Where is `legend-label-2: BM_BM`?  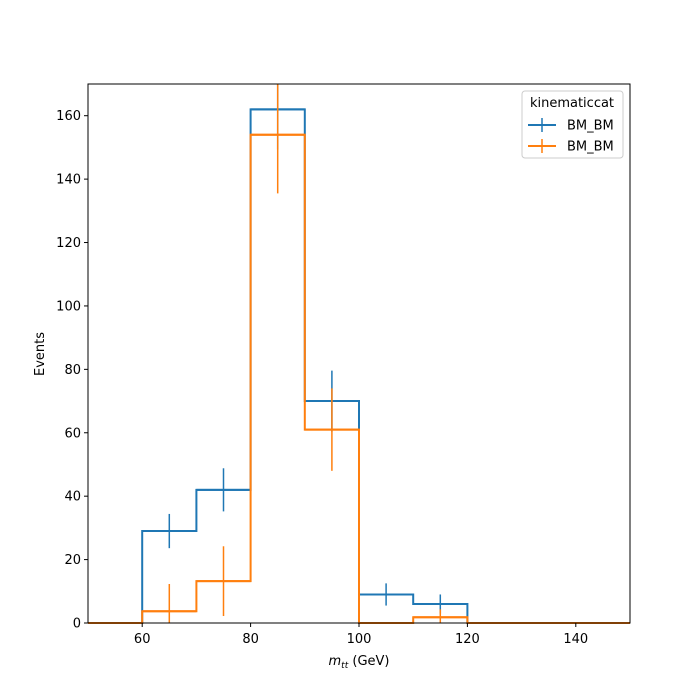 legend-label-2: BM_BM is located at coordinates (590, 147).